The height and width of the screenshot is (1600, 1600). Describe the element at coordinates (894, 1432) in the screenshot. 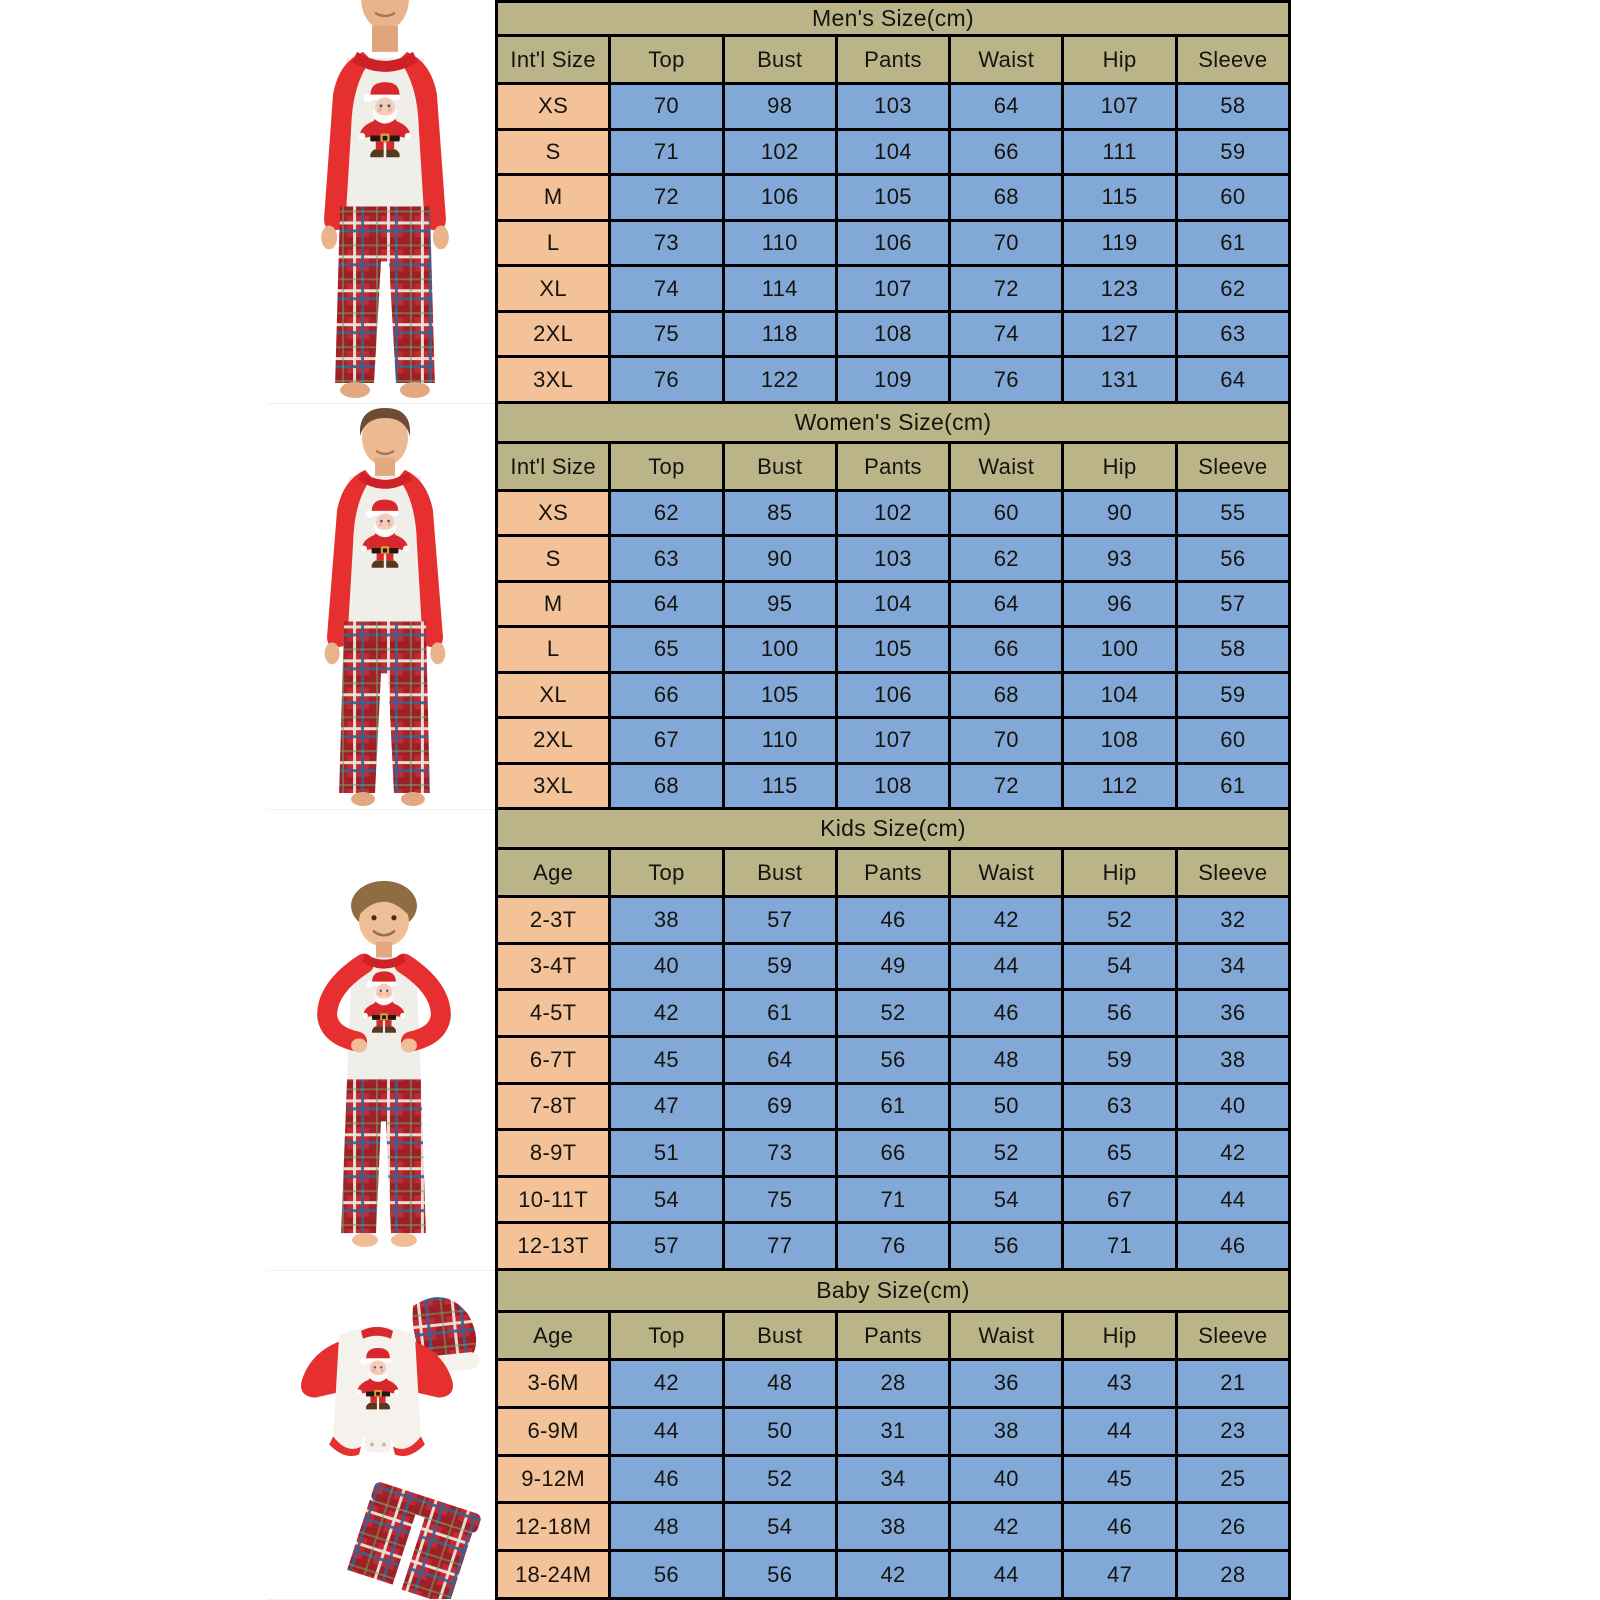

I see `table-row: 6-9M 44 50 31 38 44 23` at that location.